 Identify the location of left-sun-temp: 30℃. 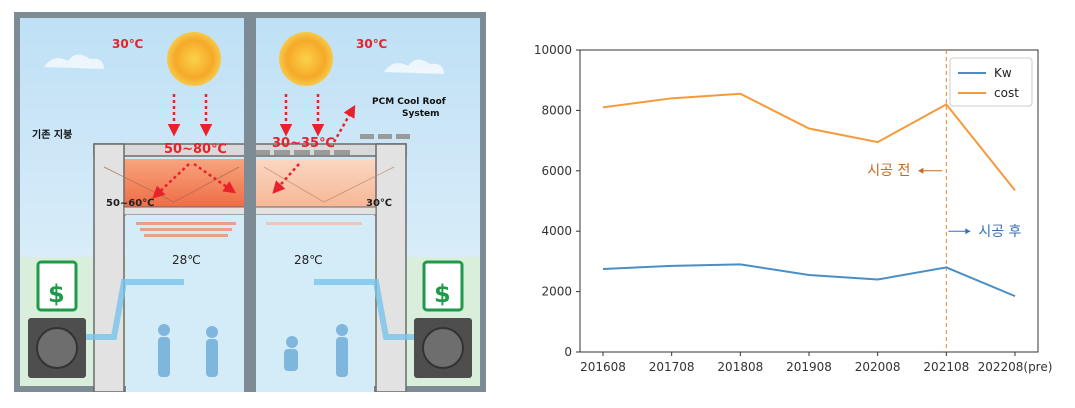
(127, 44).